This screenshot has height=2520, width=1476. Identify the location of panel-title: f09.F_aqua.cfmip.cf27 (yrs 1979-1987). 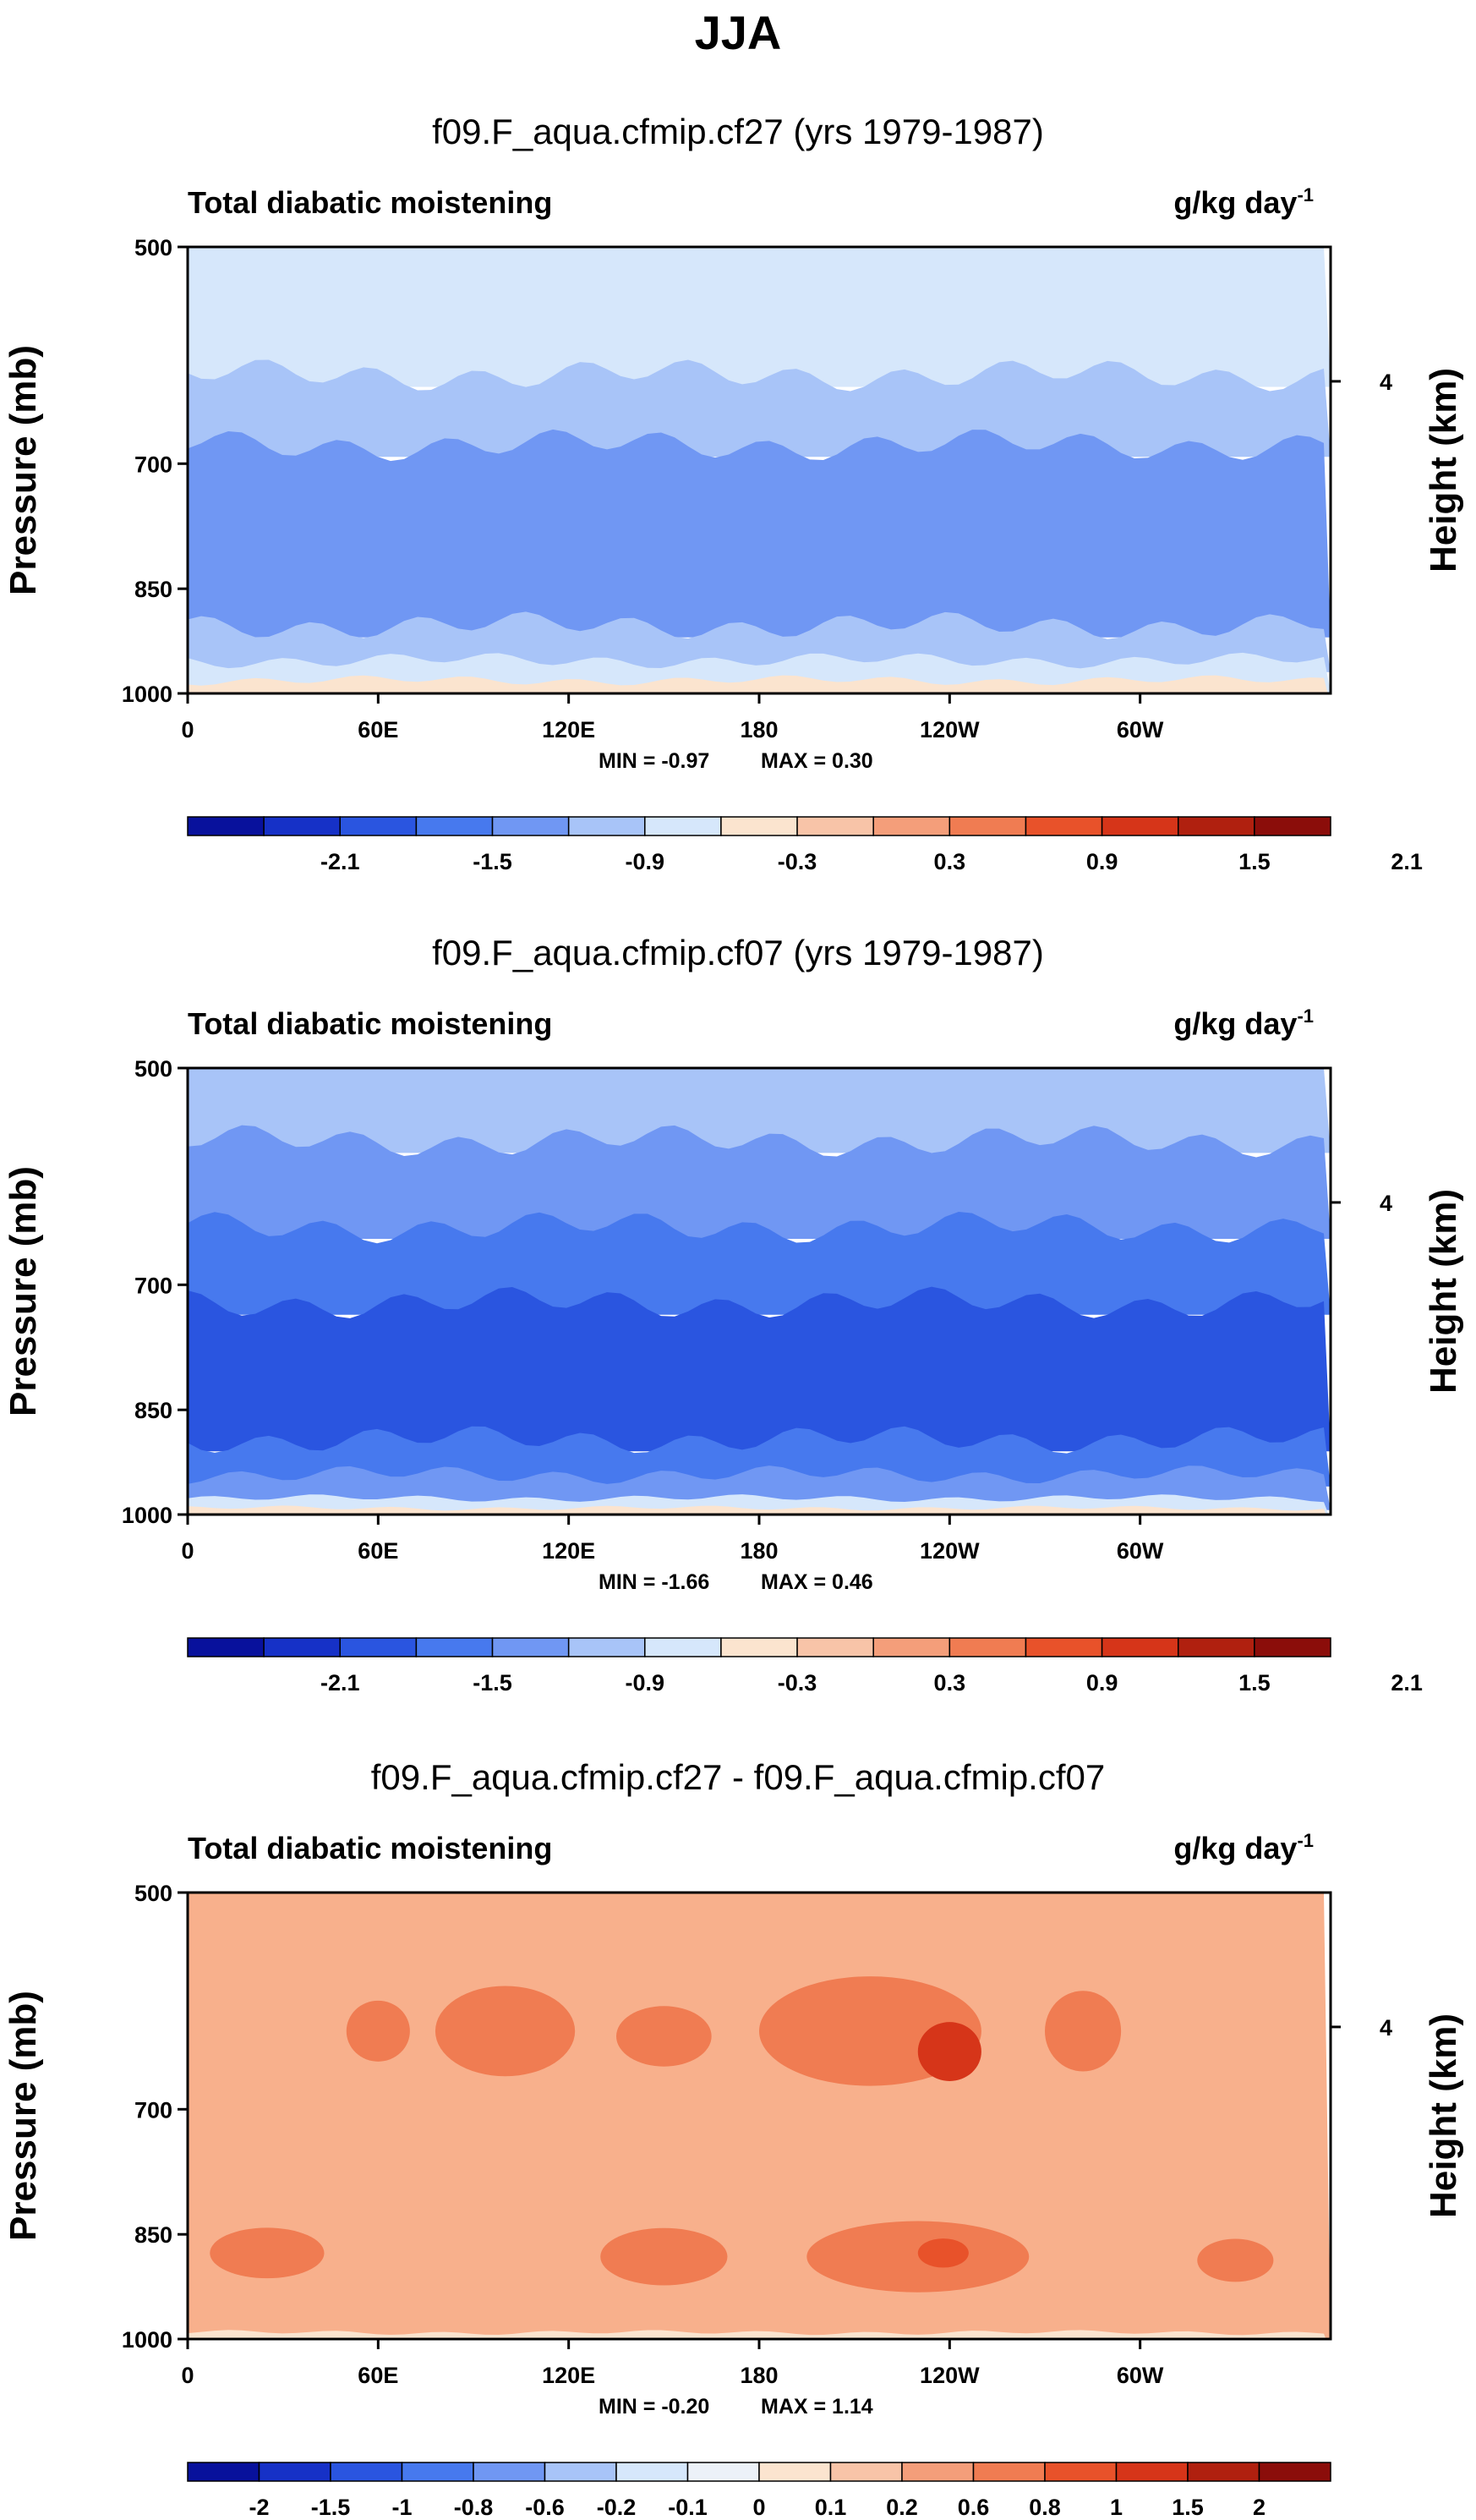
(738, 131).